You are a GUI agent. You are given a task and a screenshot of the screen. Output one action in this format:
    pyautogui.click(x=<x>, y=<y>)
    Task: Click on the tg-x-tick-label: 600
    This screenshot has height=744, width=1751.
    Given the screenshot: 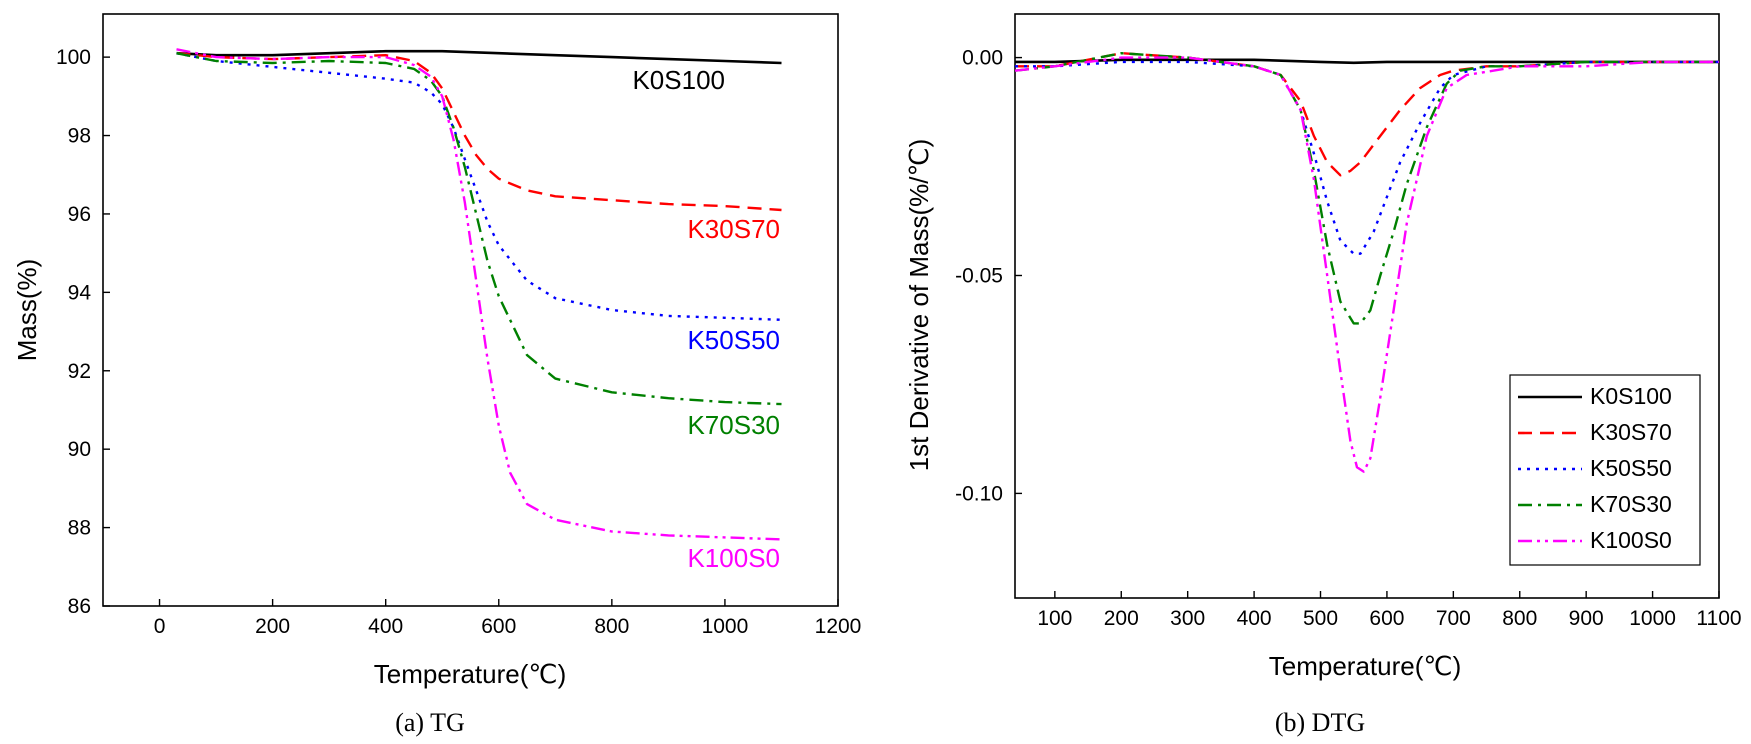 What is the action you would take?
    pyautogui.click(x=498, y=626)
    